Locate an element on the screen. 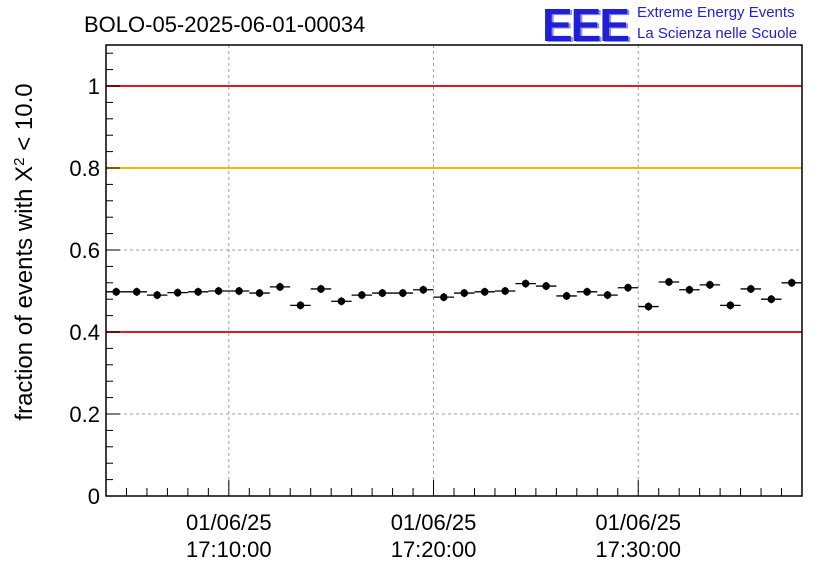 Image resolution: width=836 pixels, height=572 pixels. y-axis-label-main: fraction of events with X is located at coordinates (24, 293).